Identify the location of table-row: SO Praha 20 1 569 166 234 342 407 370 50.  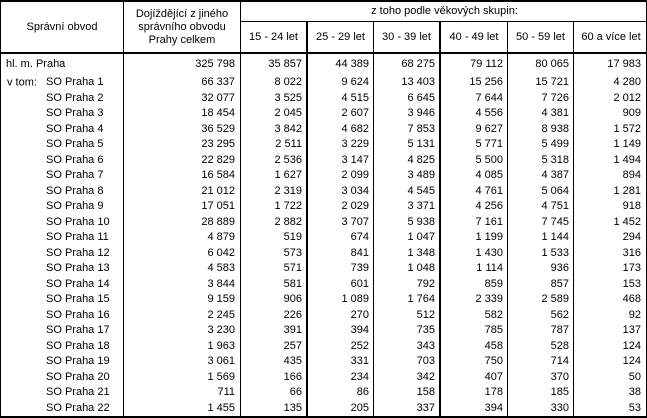
(323, 377).